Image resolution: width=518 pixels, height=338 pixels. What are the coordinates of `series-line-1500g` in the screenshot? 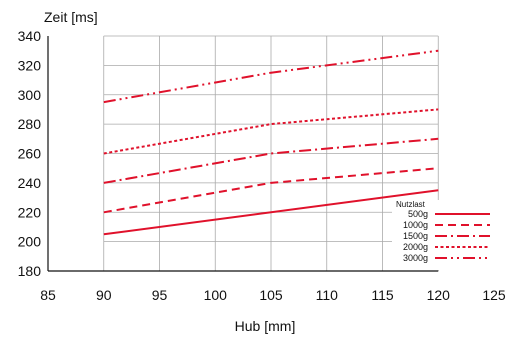 It's located at (271, 160).